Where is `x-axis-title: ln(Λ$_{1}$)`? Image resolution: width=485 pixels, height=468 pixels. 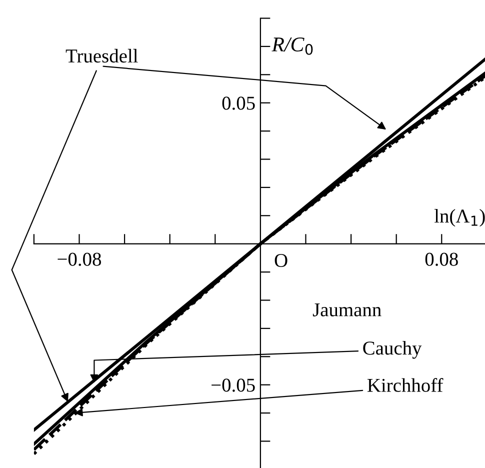
x-axis-title: ln(Λ$_{1}$) is located at coordinates (459, 218).